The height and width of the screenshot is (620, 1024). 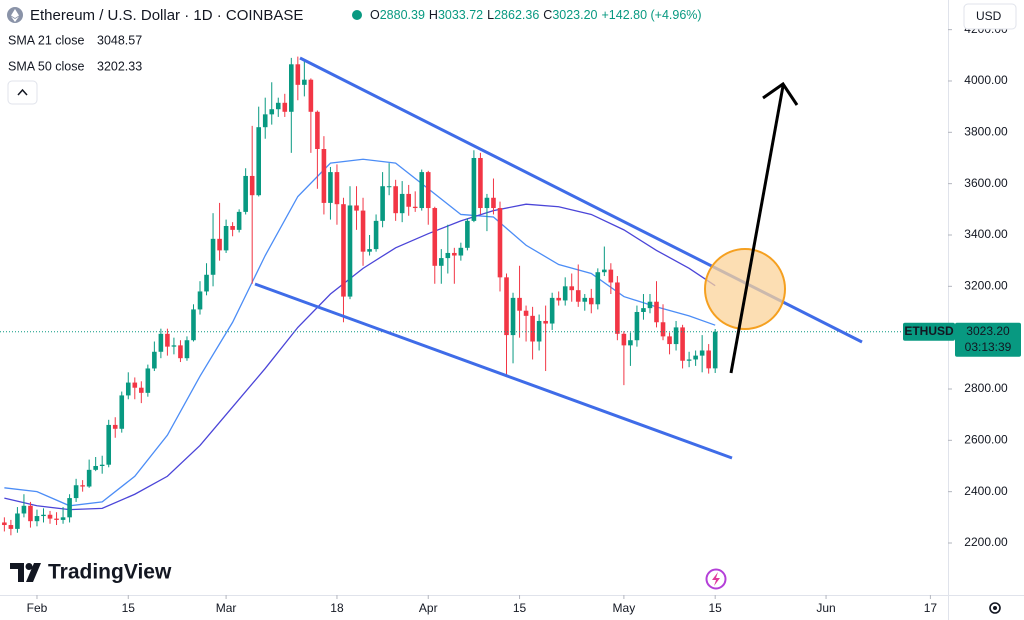 What do you see at coordinates (780, 93) in the screenshot?
I see `arrow-head` at bounding box center [780, 93].